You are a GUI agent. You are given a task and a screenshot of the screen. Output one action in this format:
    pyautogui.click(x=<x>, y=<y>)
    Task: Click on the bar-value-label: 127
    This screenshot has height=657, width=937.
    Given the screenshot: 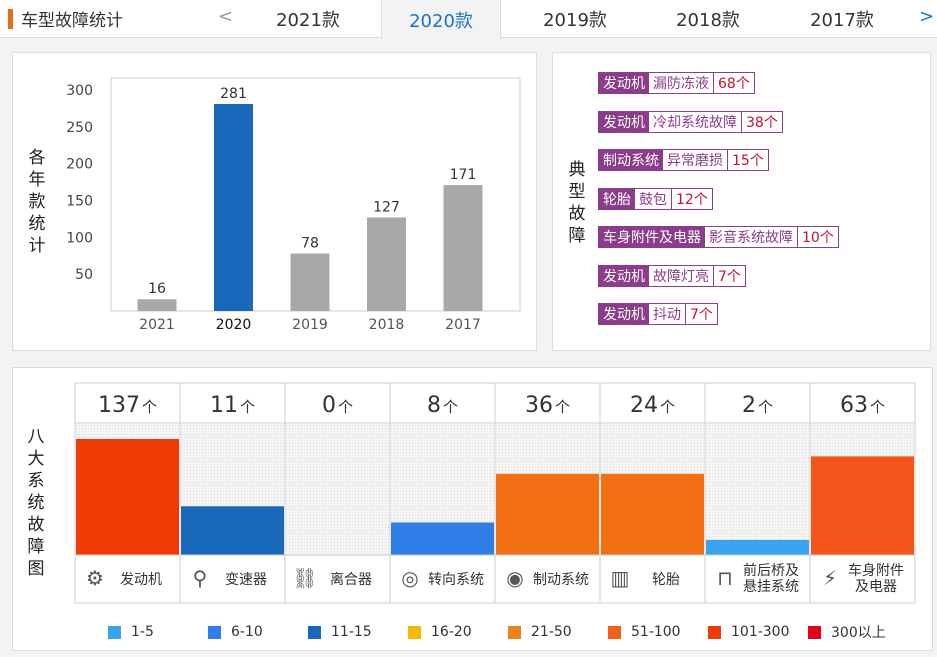 What is the action you would take?
    pyautogui.click(x=386, y=207)
    